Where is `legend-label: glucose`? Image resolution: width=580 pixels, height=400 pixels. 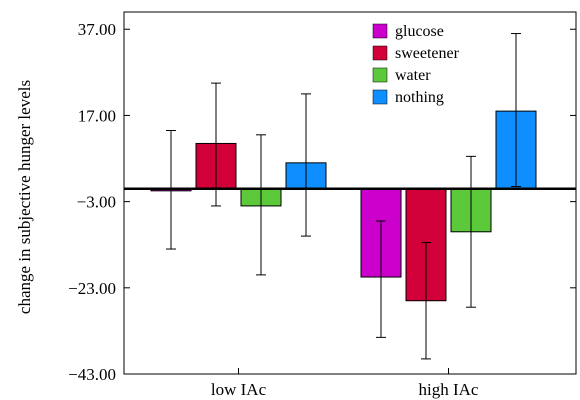
legend-label: glucose is located at coordinates (419, 31).